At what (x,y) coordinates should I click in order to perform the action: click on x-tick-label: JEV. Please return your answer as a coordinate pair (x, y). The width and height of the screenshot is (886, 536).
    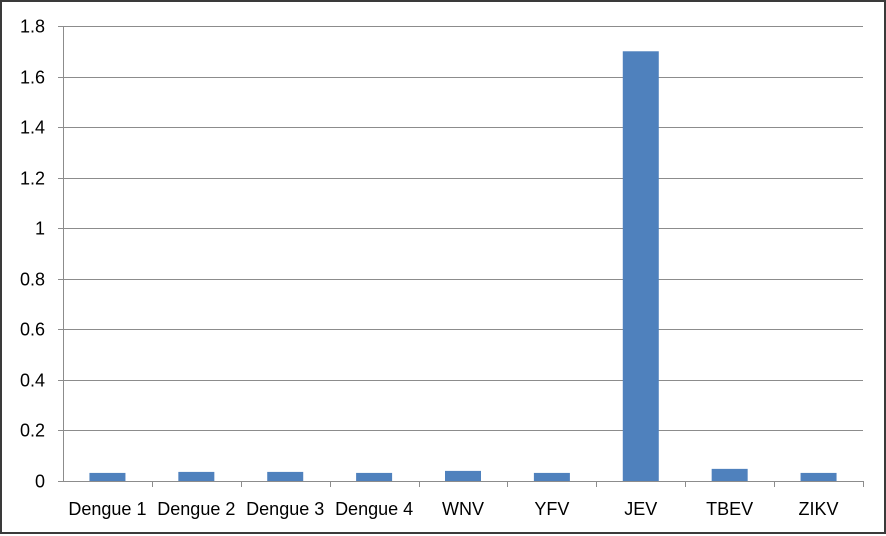
    Looking at the image, I should click on (640, 509).